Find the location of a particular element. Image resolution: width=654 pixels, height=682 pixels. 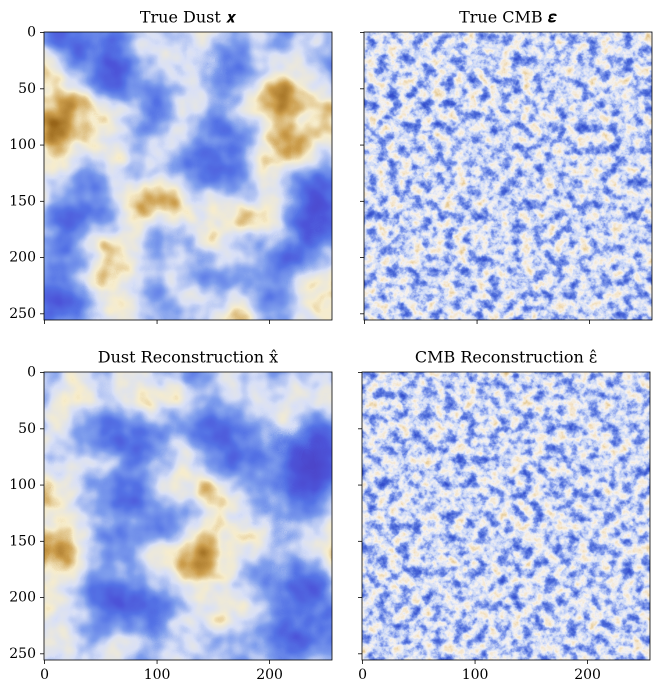

panel-title: CMB Reconstruction ε̂ is located at coordinates (506, 357).